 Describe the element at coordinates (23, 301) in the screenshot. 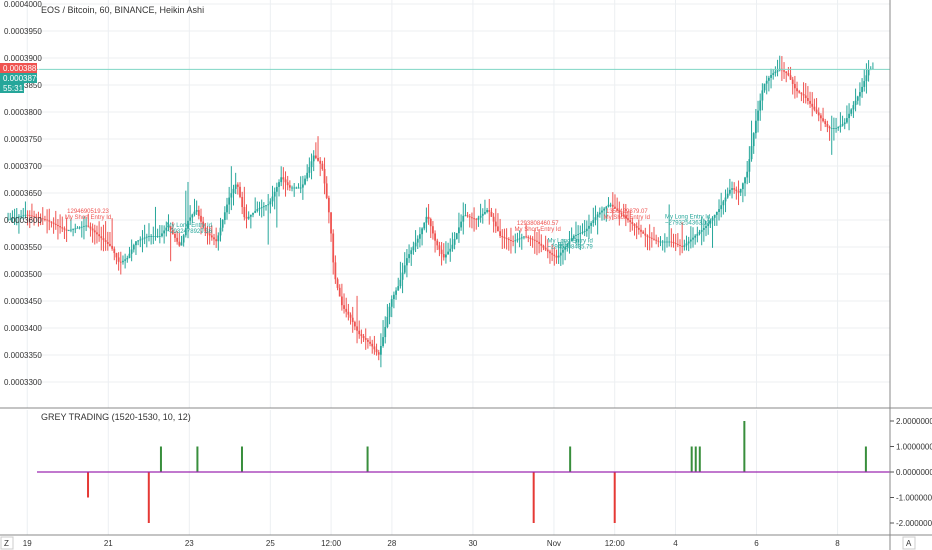

I see `price-tick-label: 0.0003450` at that location.